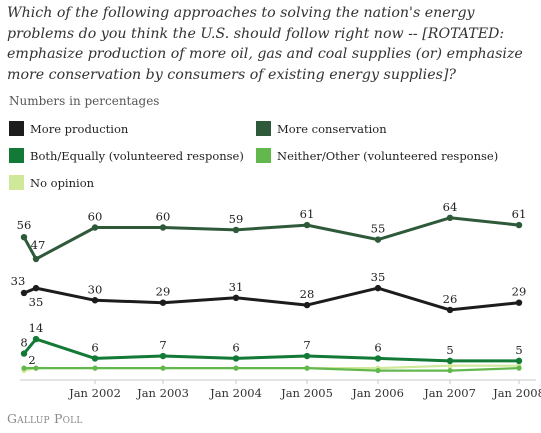 The width and height of the screenshot is (541, 433). What do you see at coordinates (84, 101) in the screenshot?
I see `chart-subtitle: Numbers in percentages` at bounding box center [84, 101].